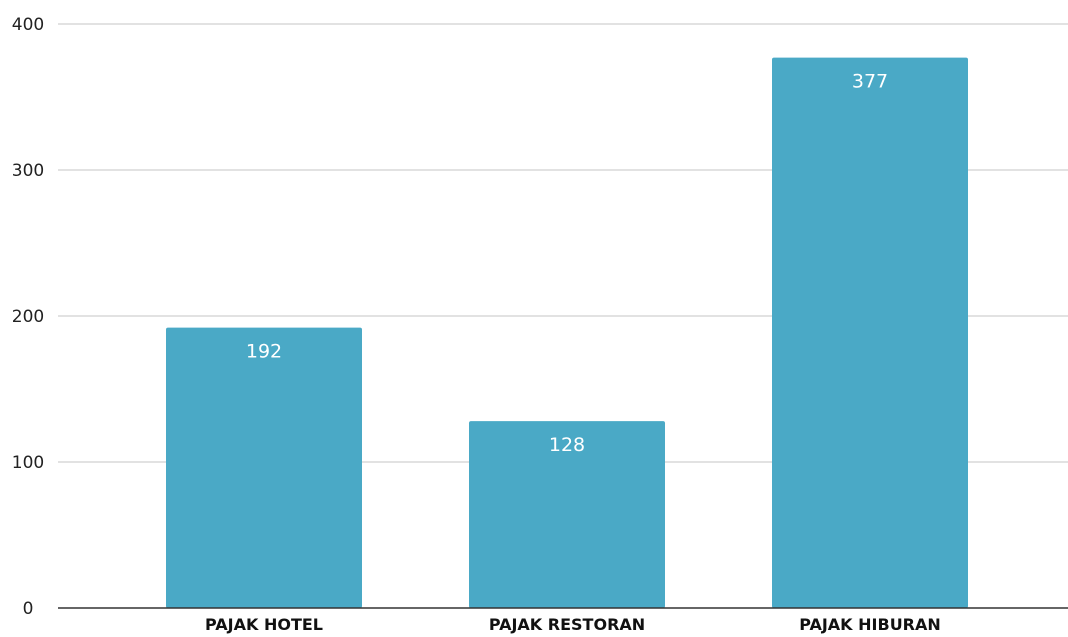 Image resolution: width=1068 pixels, height=637 pixels. I want to click on x-tick-label: PAJAK HIBURAN, so click(870, 624).